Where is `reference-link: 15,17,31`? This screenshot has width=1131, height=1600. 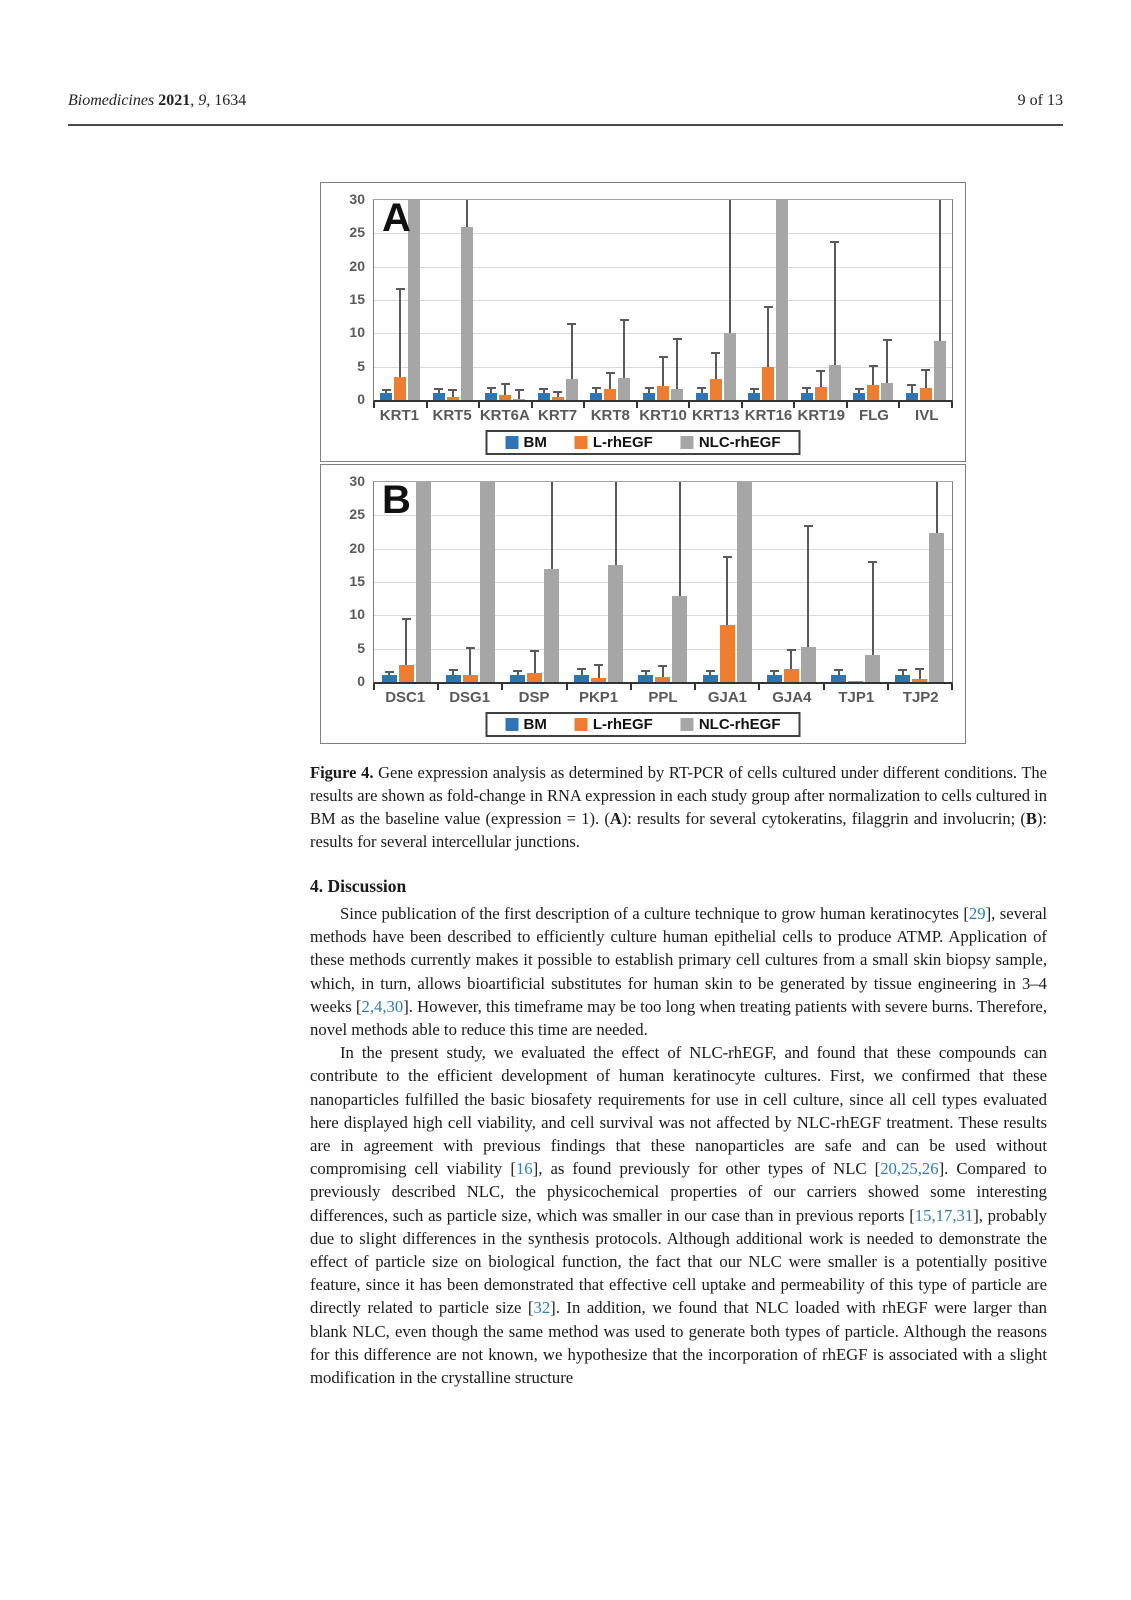 reference-link: 15,17,31 is located at coordinates (944, 1215).